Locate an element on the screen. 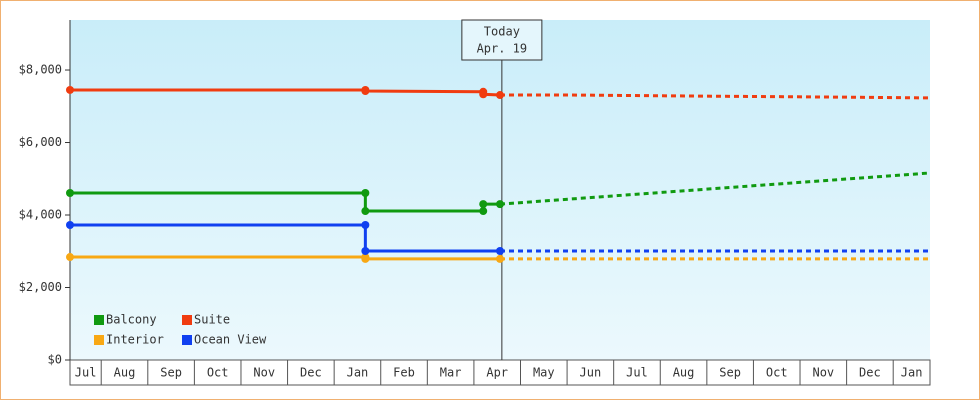 The image size is (980, 400). price-line is located at coordinates (285, 238).